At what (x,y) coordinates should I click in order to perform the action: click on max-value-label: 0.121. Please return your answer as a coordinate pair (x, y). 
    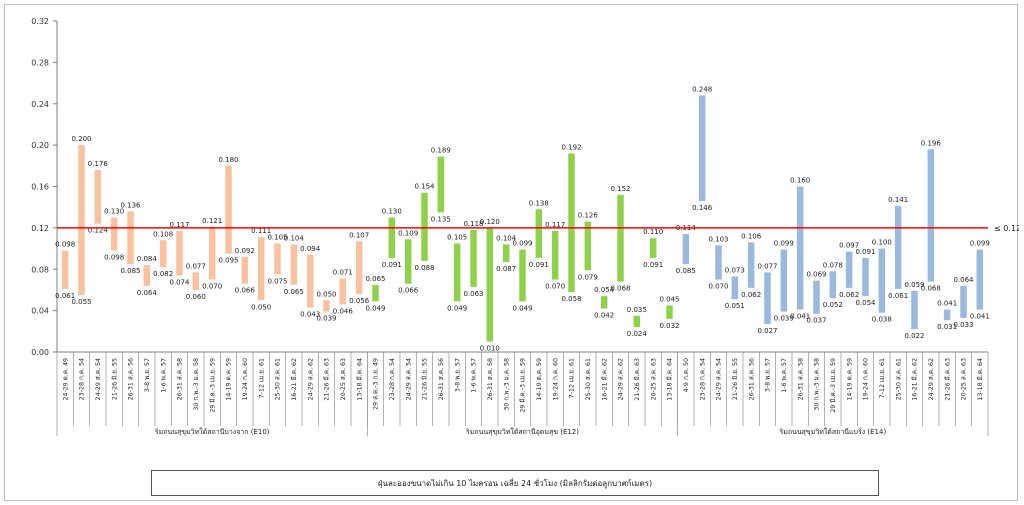
    Looking at the image, I should click on (212, 221).